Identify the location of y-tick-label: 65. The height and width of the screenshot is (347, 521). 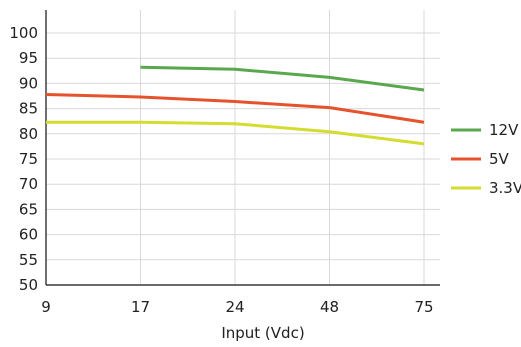
(28, 209).